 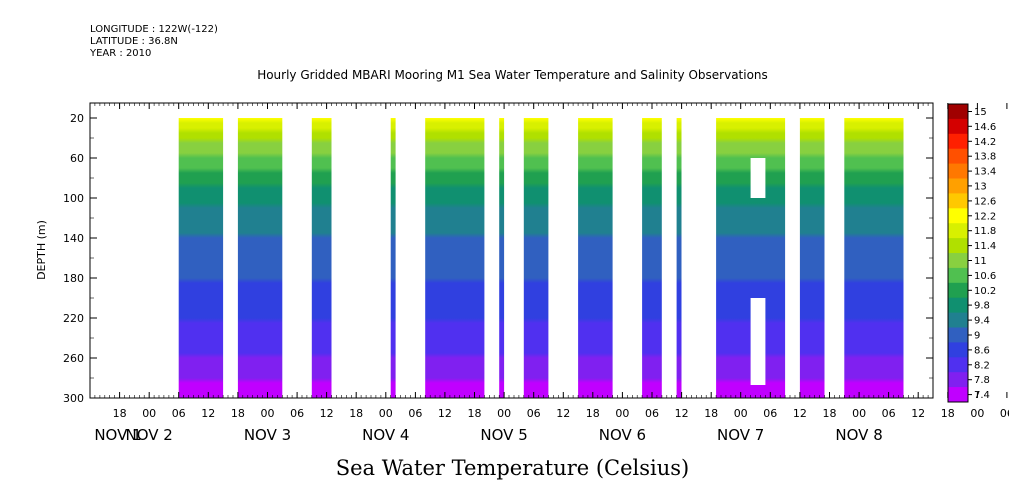 What do you see at coordinates (385, 435) in the screenshot?
I see `x-day-tick-label: NOV 4` at bounding box center [385, 435].